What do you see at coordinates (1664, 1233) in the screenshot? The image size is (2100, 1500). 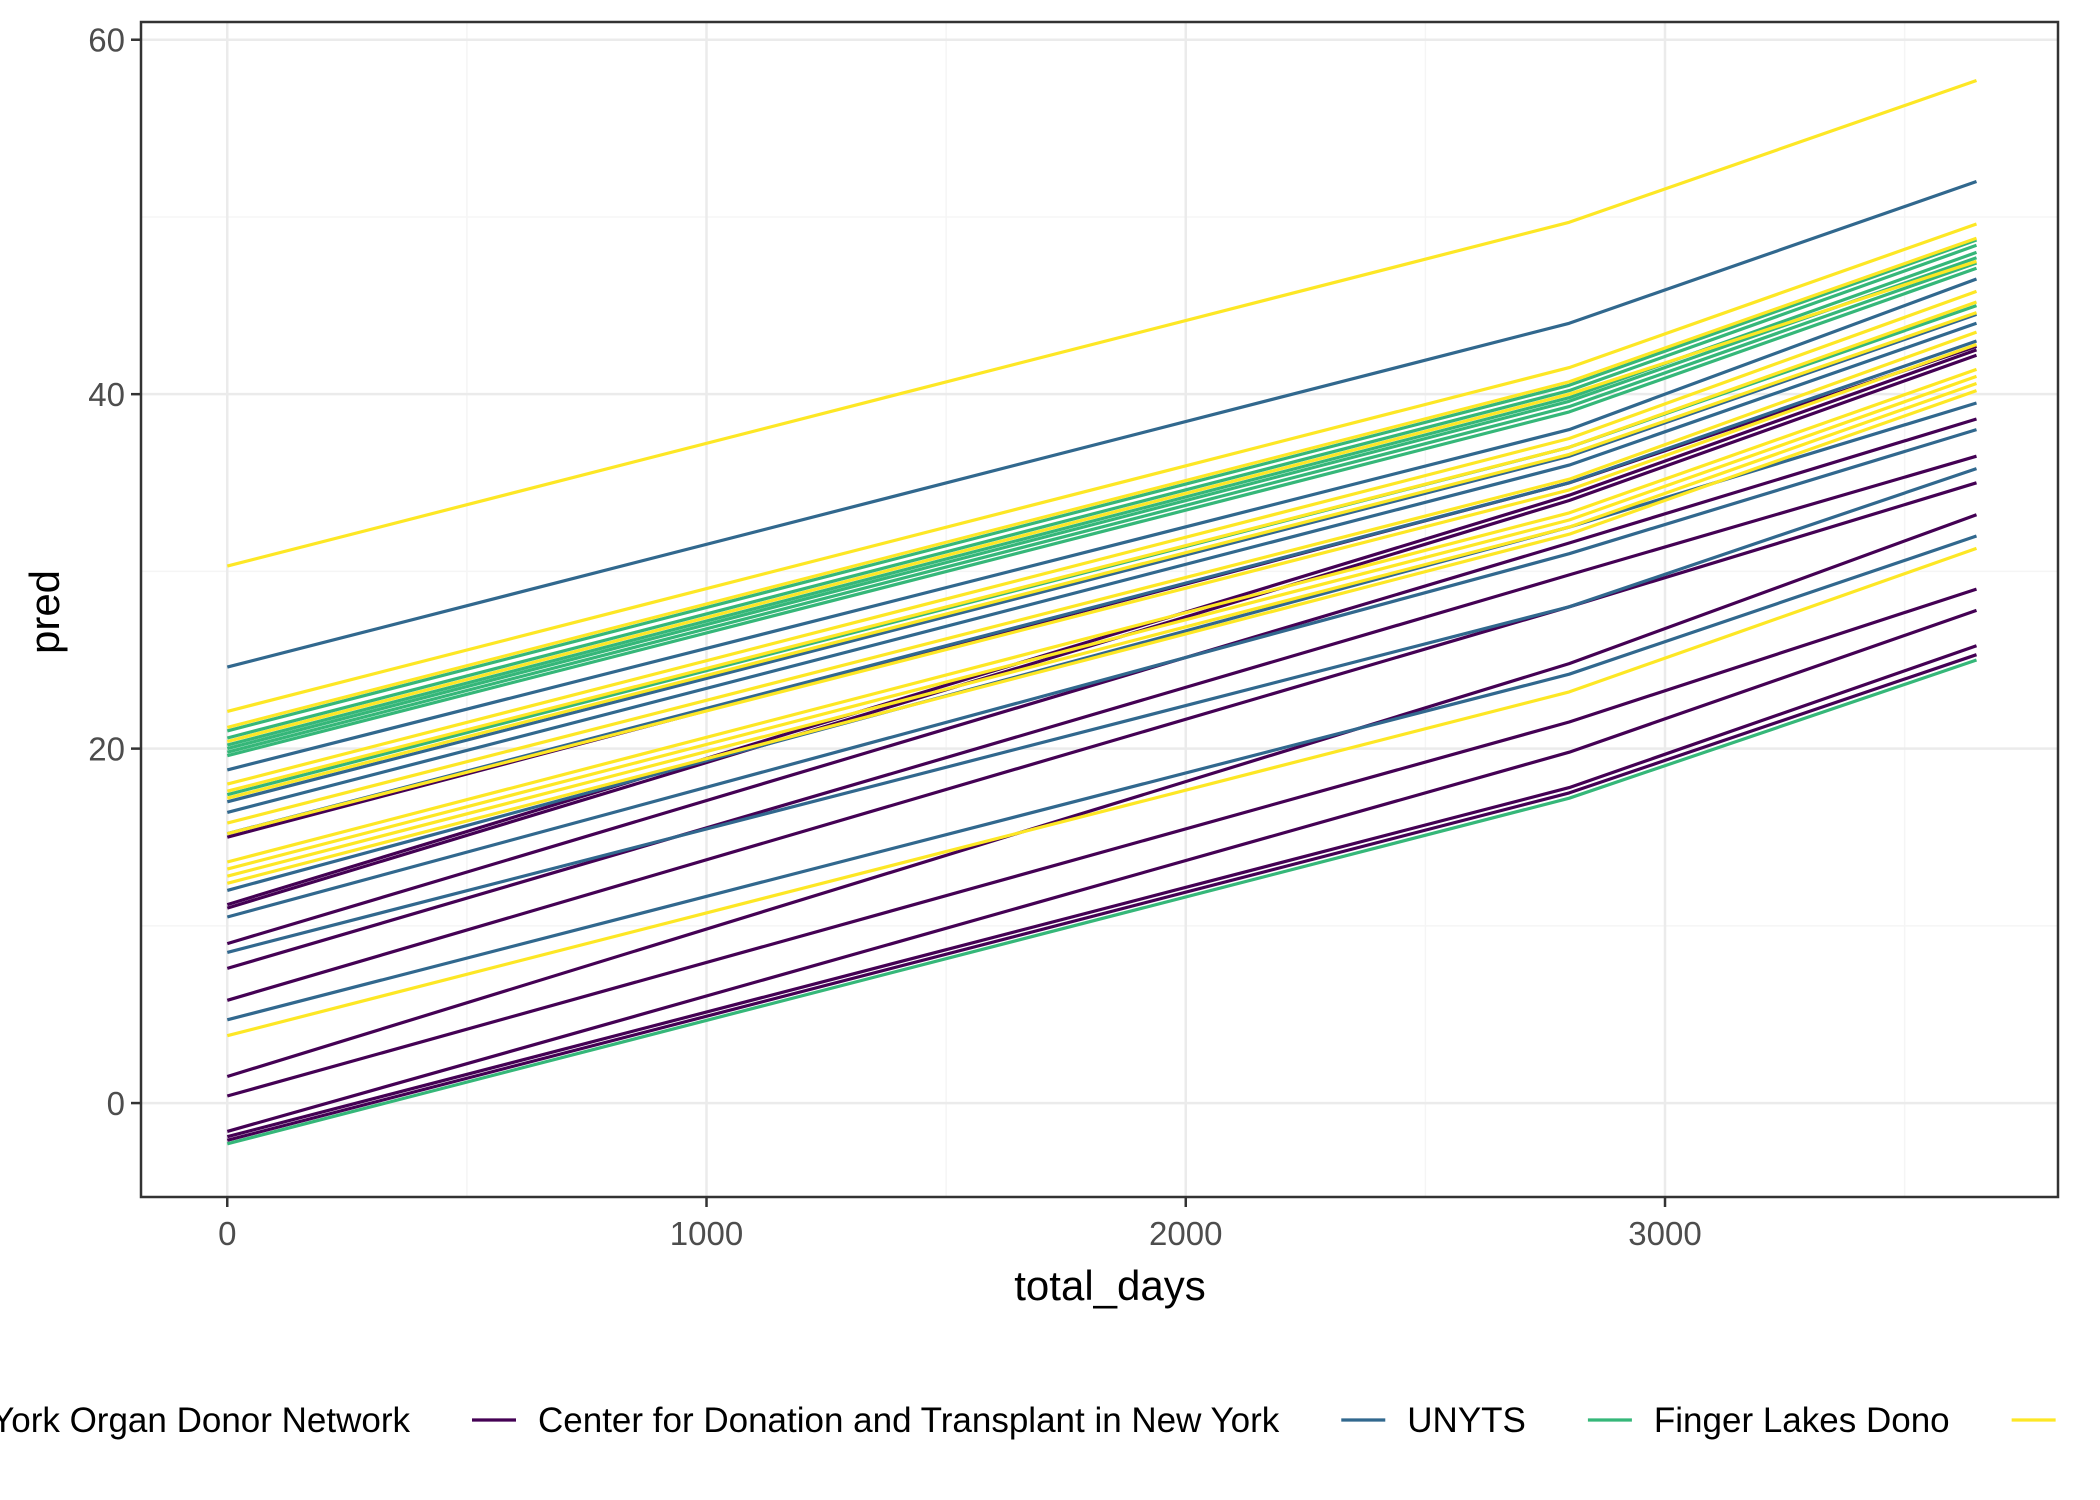 I see `x-tick-label: 3000` at bounding box center [1664, 1233].